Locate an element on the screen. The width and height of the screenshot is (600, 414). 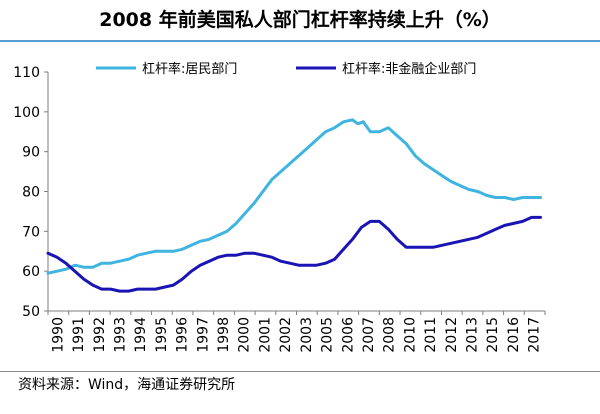
x-tick-label: 2000 is located at coordinates (245, 335).